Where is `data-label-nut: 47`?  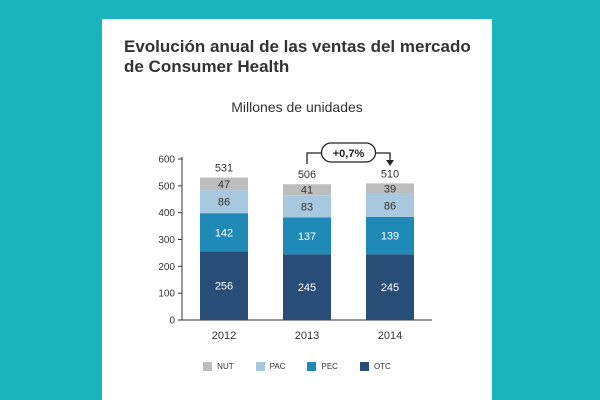 data-label-nut: 47 is located at coordinates (224, 185).